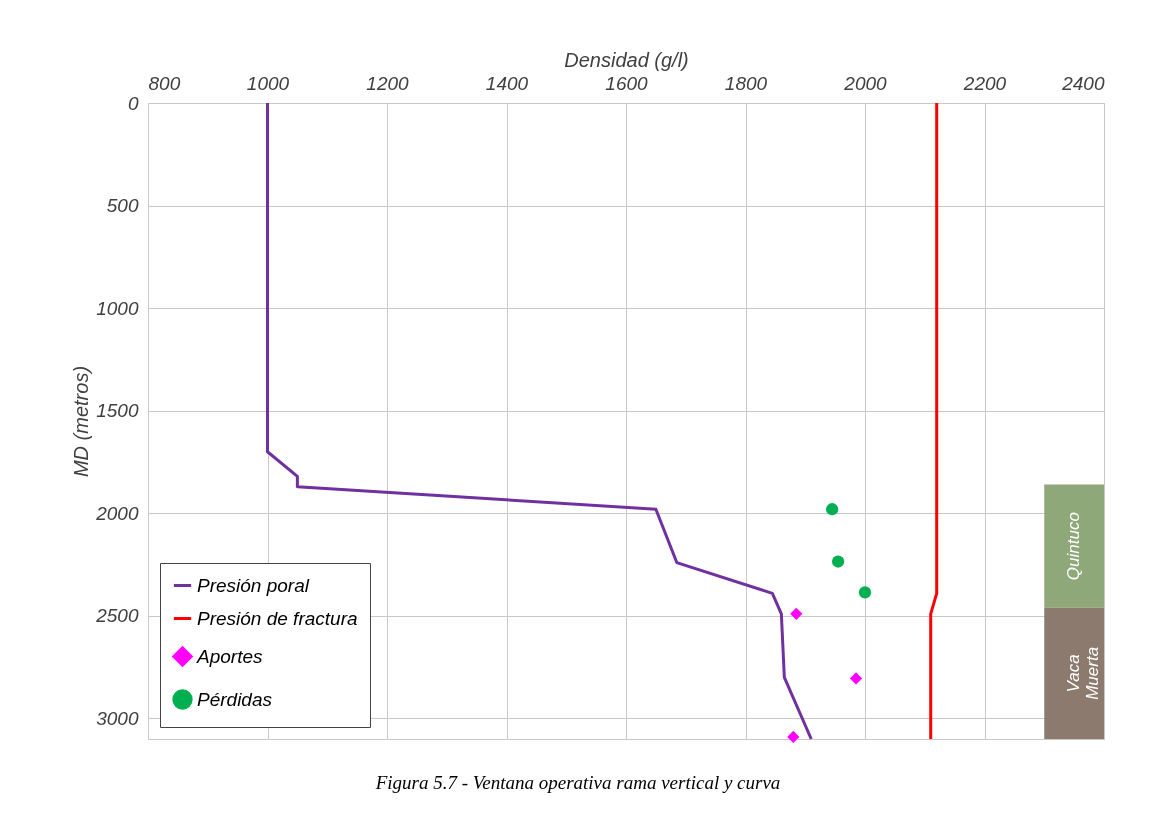 This screenshot has height=819, width=1156. Describe the element at coordinates (746, 83) in the screenshot. I see `x-tick-label: 1800` at that location.